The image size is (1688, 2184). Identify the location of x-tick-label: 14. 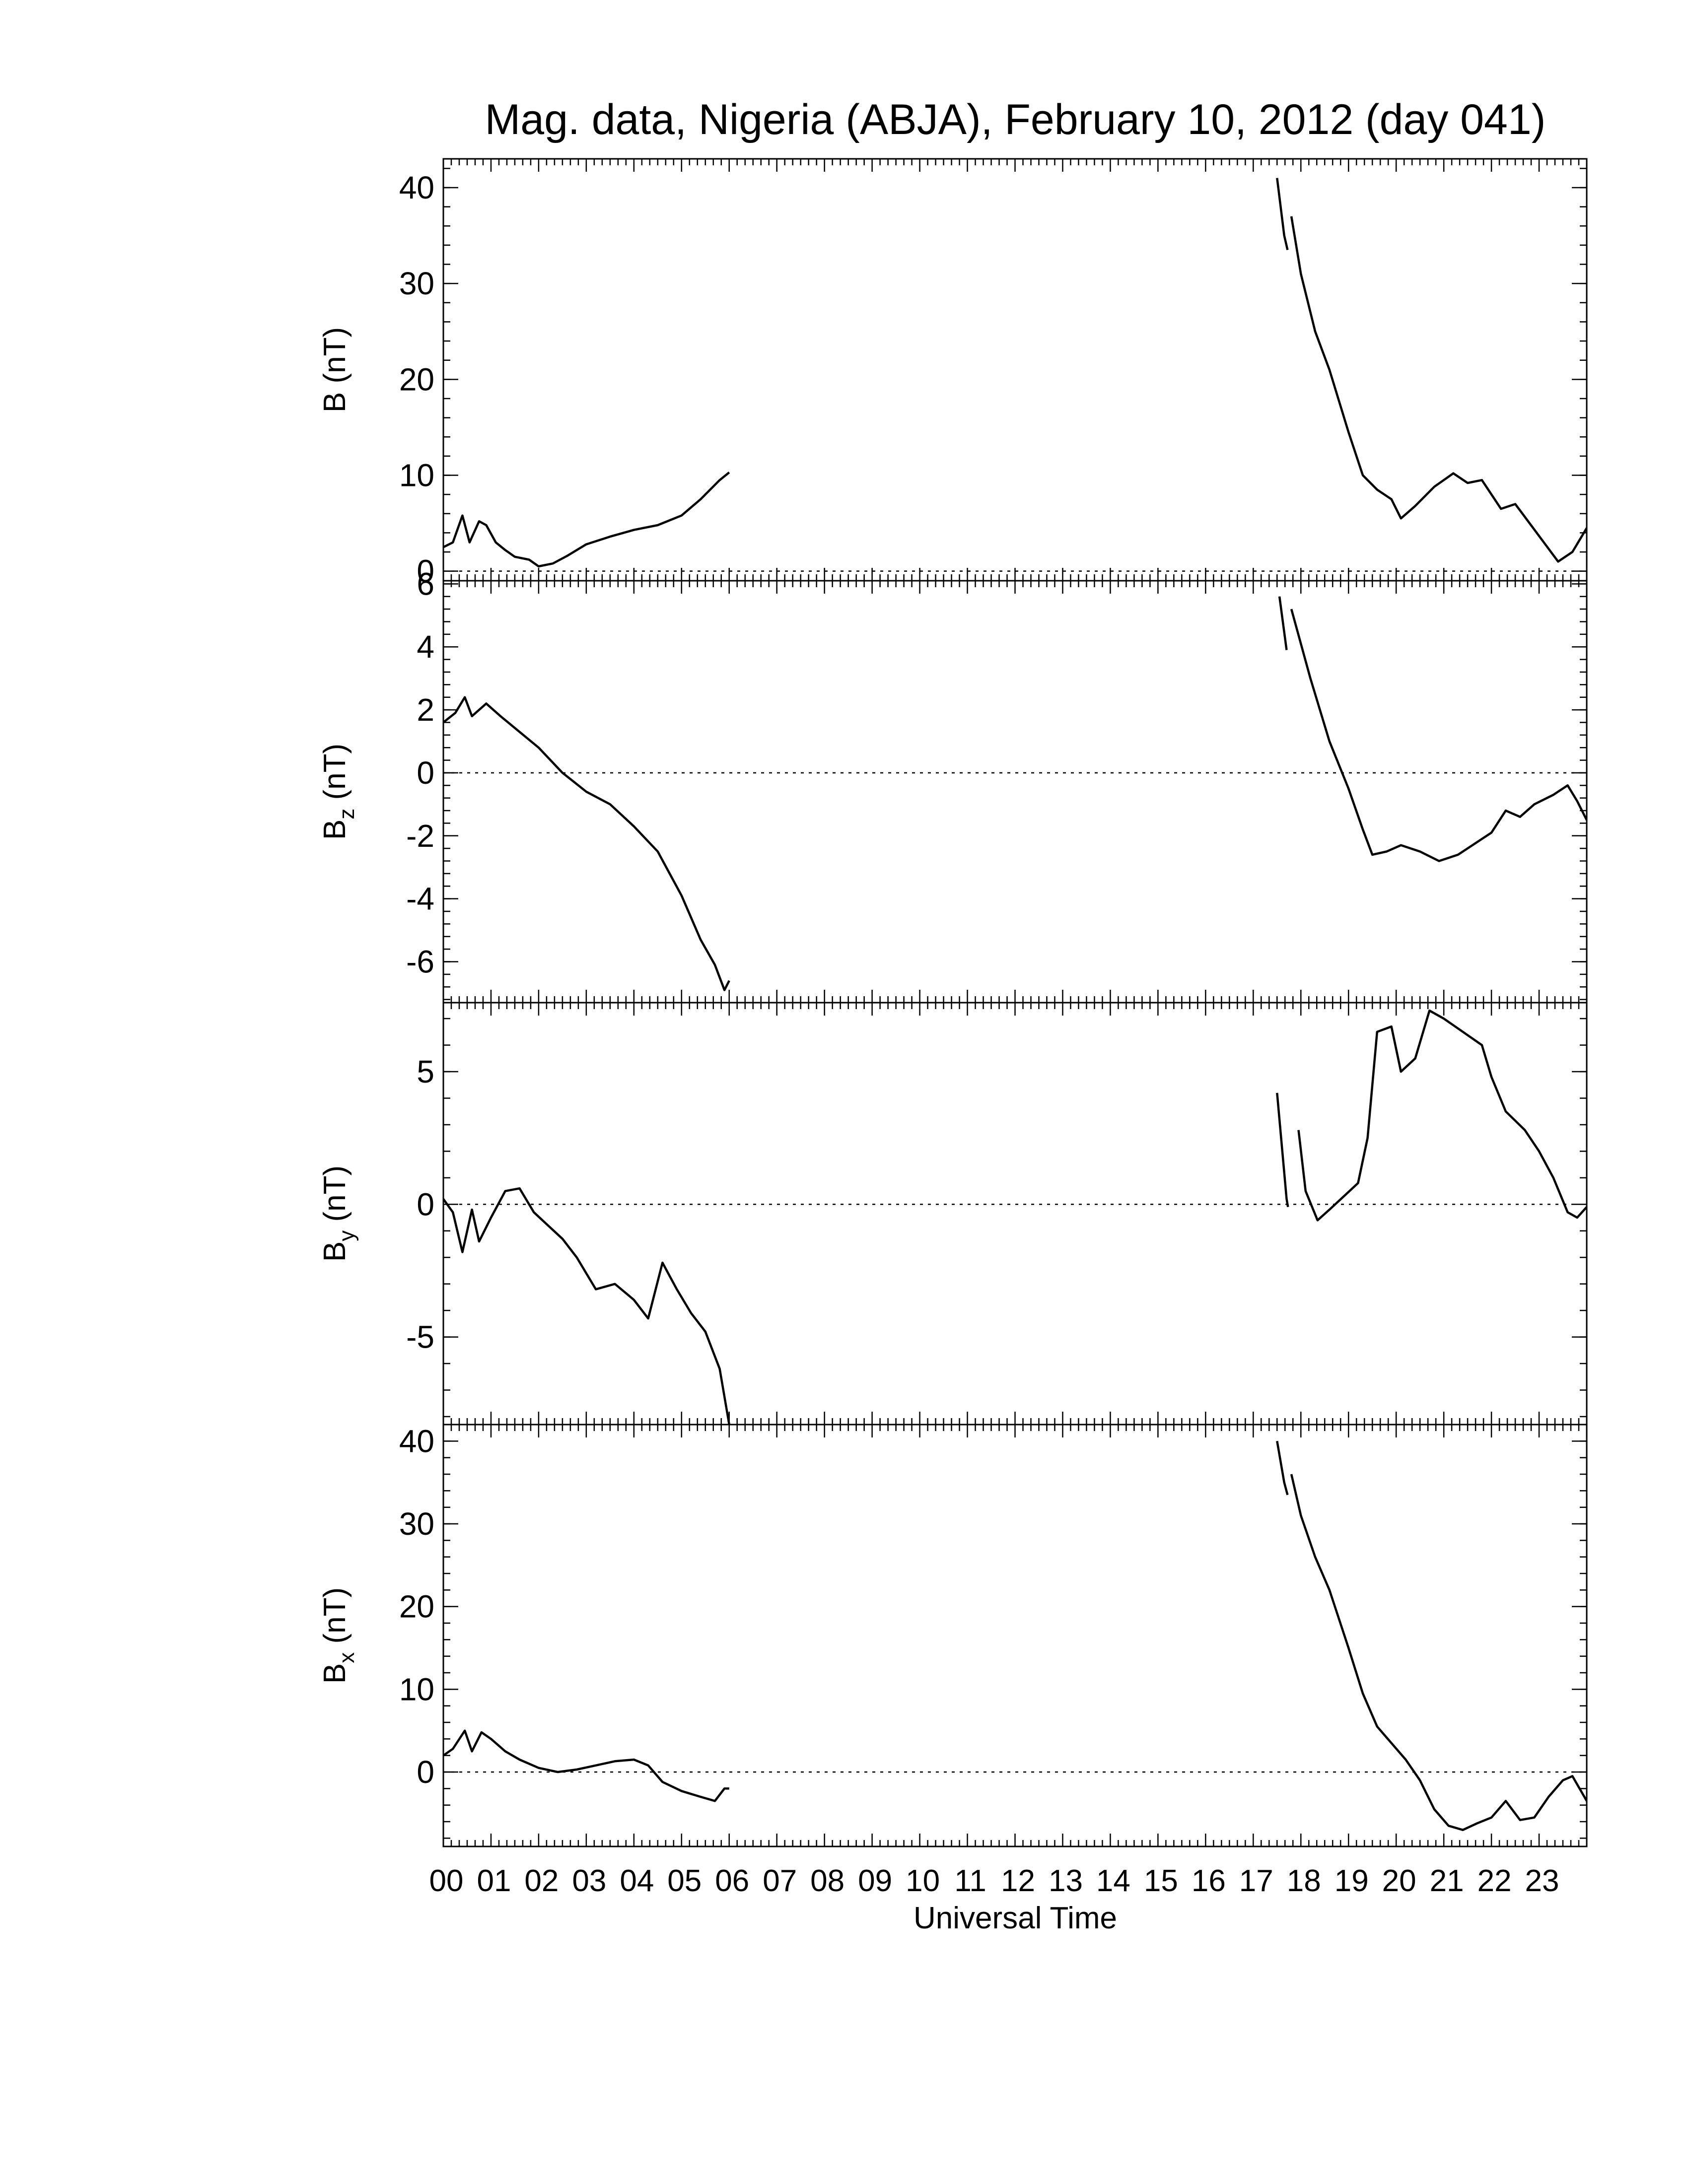
(1113, 1881).